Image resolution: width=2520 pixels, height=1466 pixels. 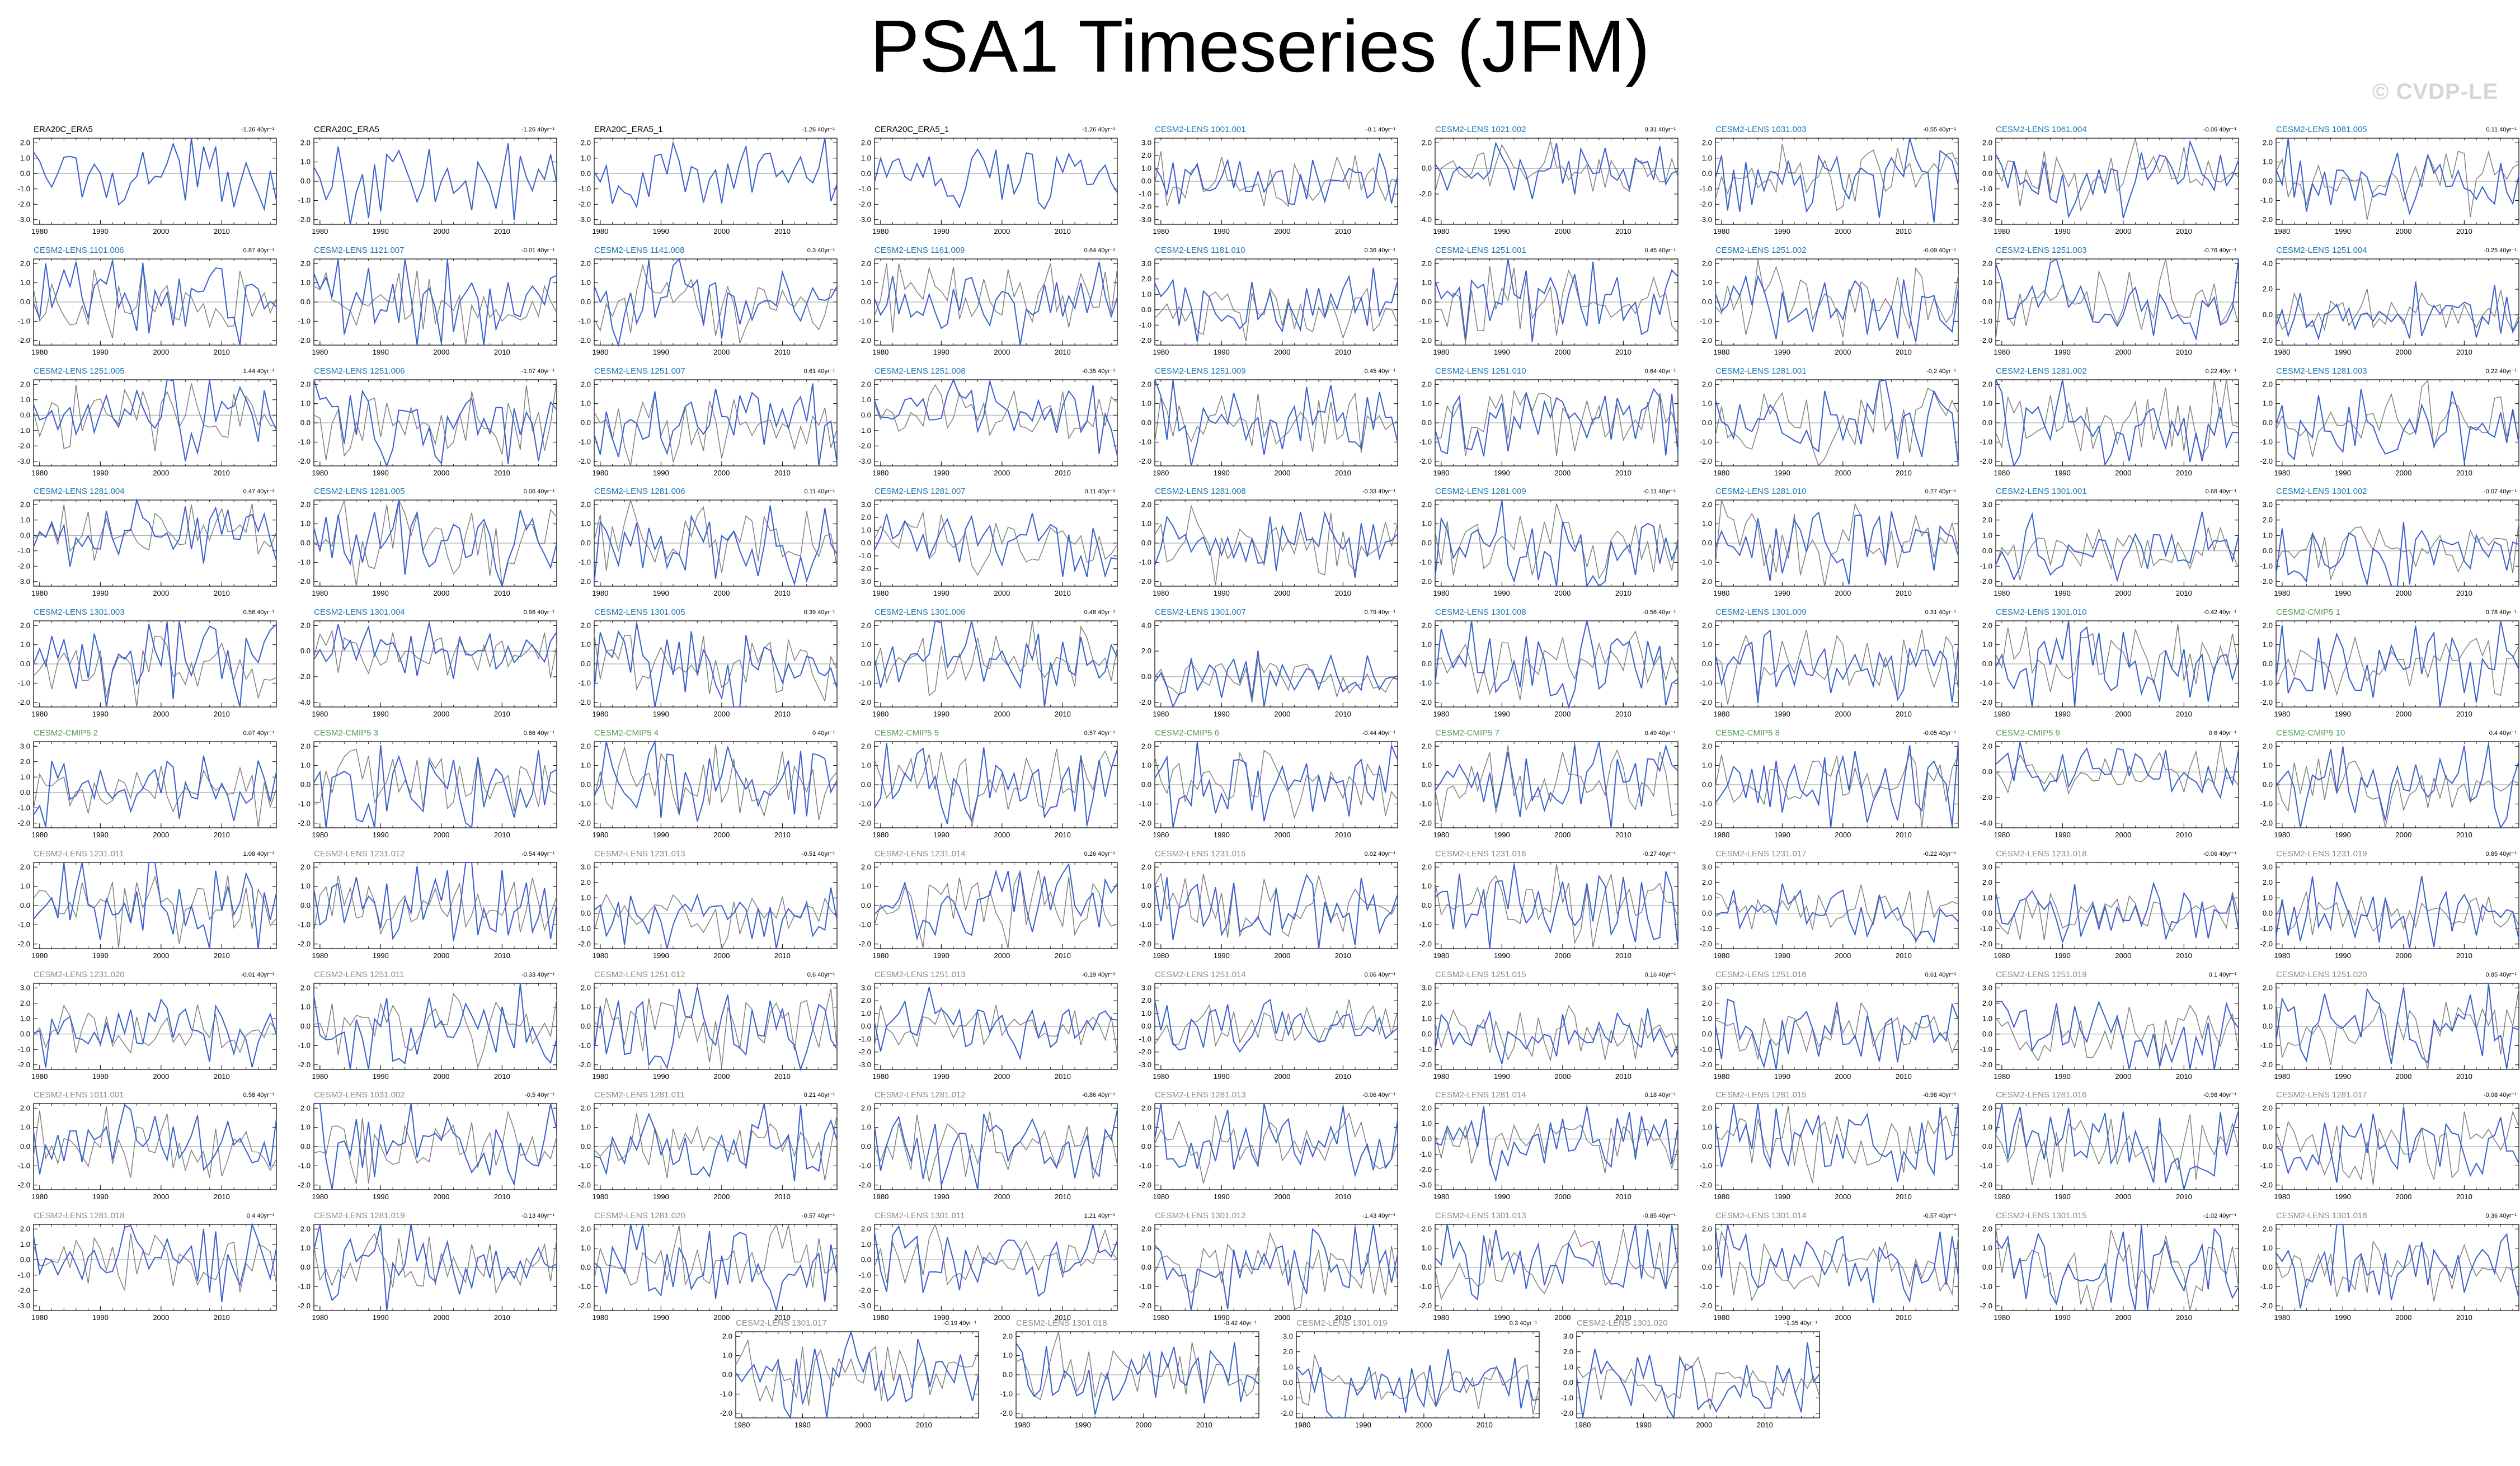 I want to click on trend-label: 1.44 40yr⁻¹, so click(x=259, y=371).